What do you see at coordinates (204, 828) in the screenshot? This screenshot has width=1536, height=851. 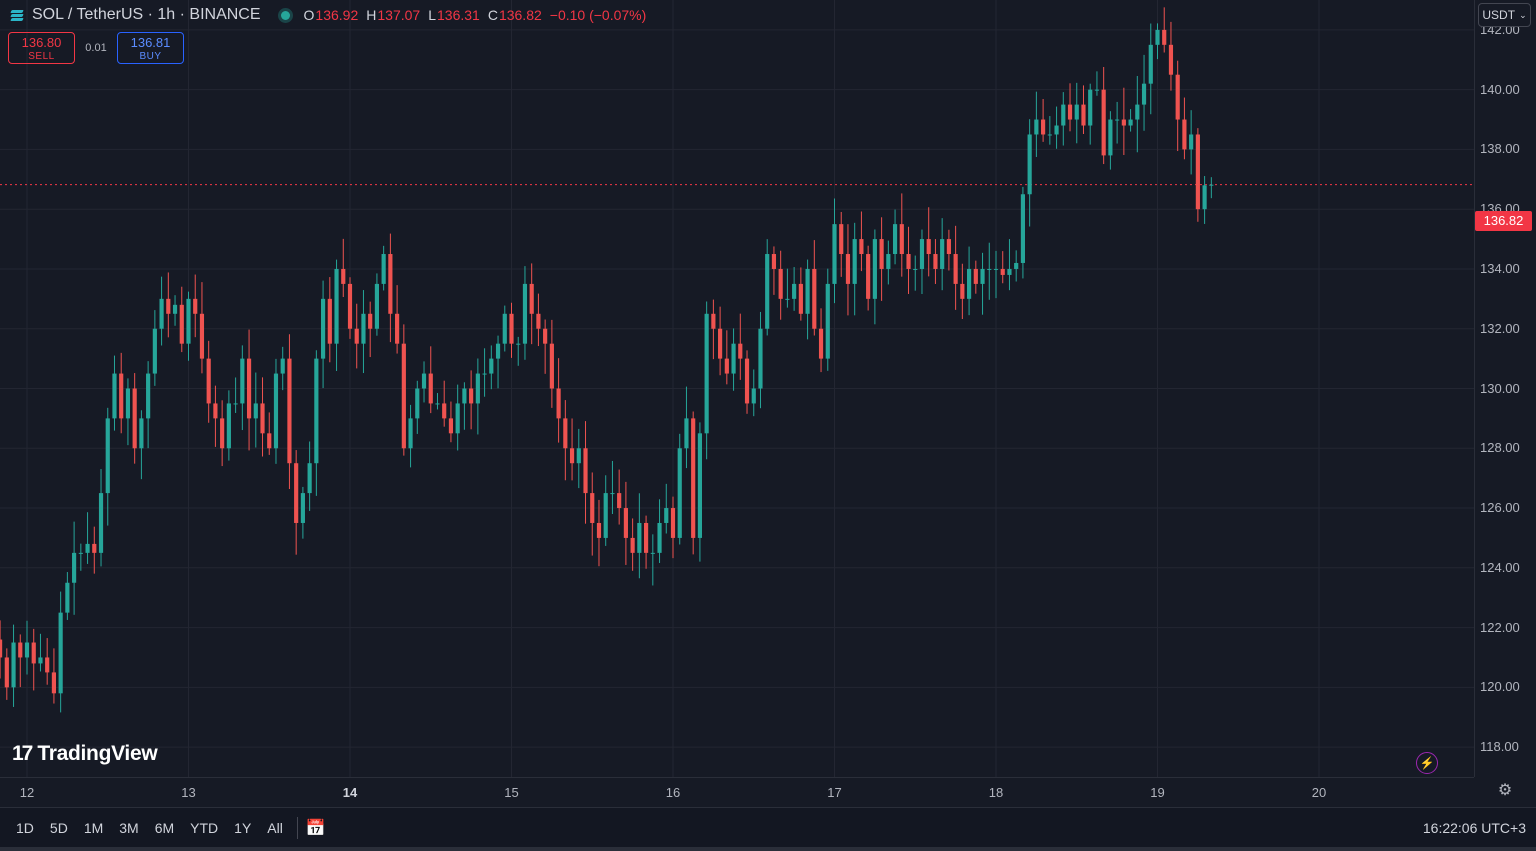 I see `range-ytd: YTD` at bounding box center [204, 828].